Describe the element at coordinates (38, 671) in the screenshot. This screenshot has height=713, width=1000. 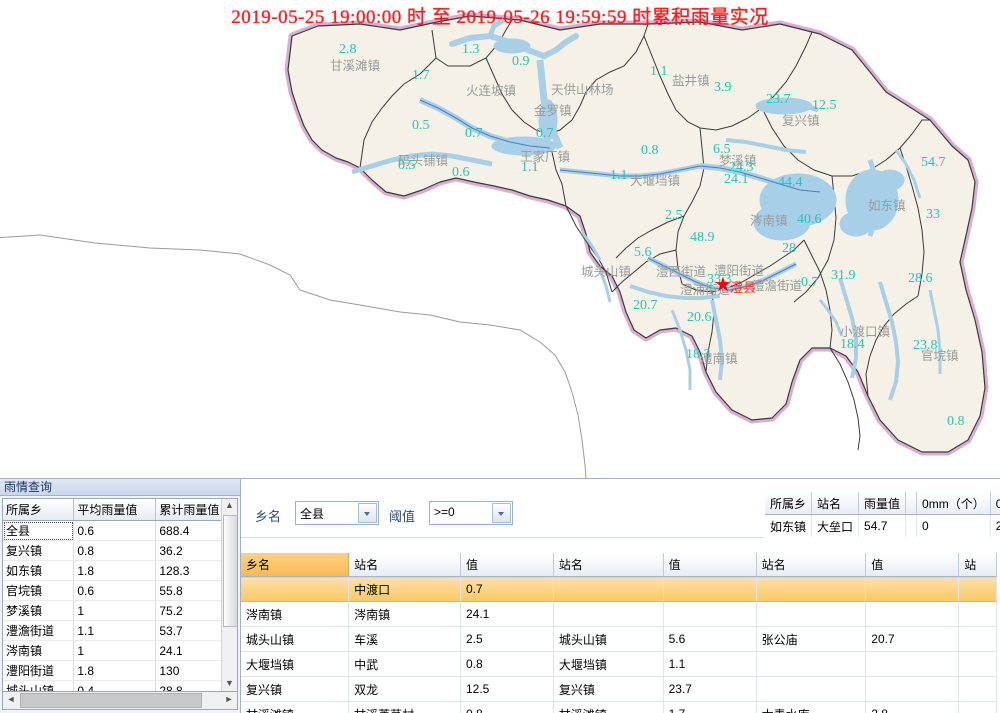
I see `table-cell: 澧阳街道` at that location.